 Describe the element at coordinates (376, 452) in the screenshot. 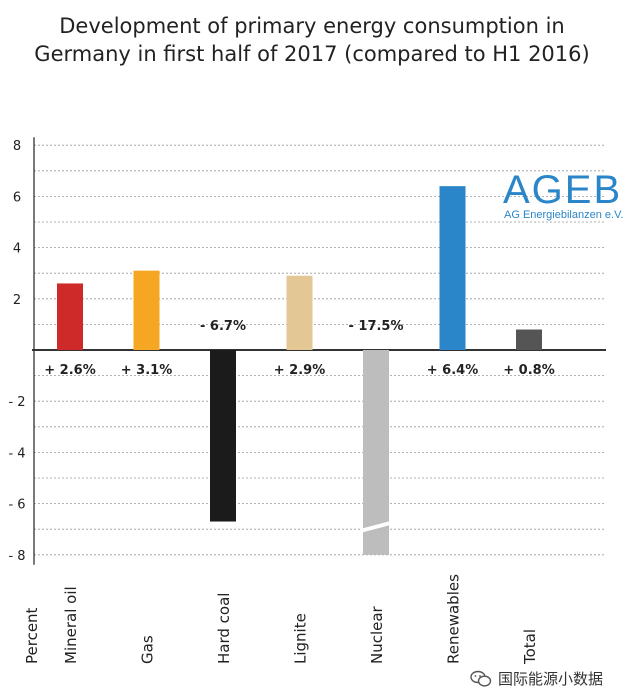

I see `bar-nuclear` at that location.